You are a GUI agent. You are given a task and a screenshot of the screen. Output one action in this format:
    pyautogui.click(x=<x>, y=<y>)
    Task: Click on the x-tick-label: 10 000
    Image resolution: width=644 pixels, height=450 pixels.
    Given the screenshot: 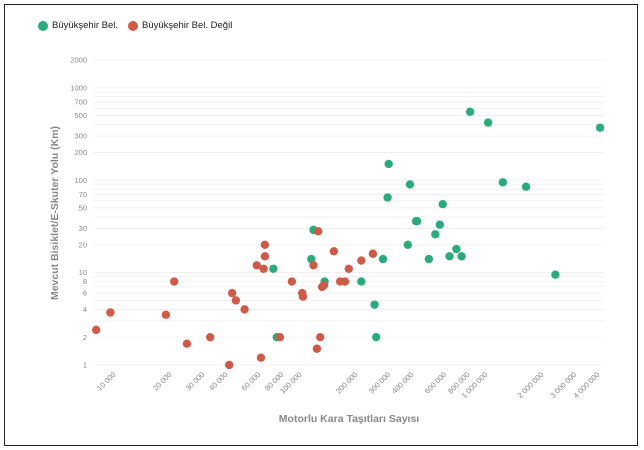 What is the action you would take?
    pyautogui.click(x=106, y=381)
    